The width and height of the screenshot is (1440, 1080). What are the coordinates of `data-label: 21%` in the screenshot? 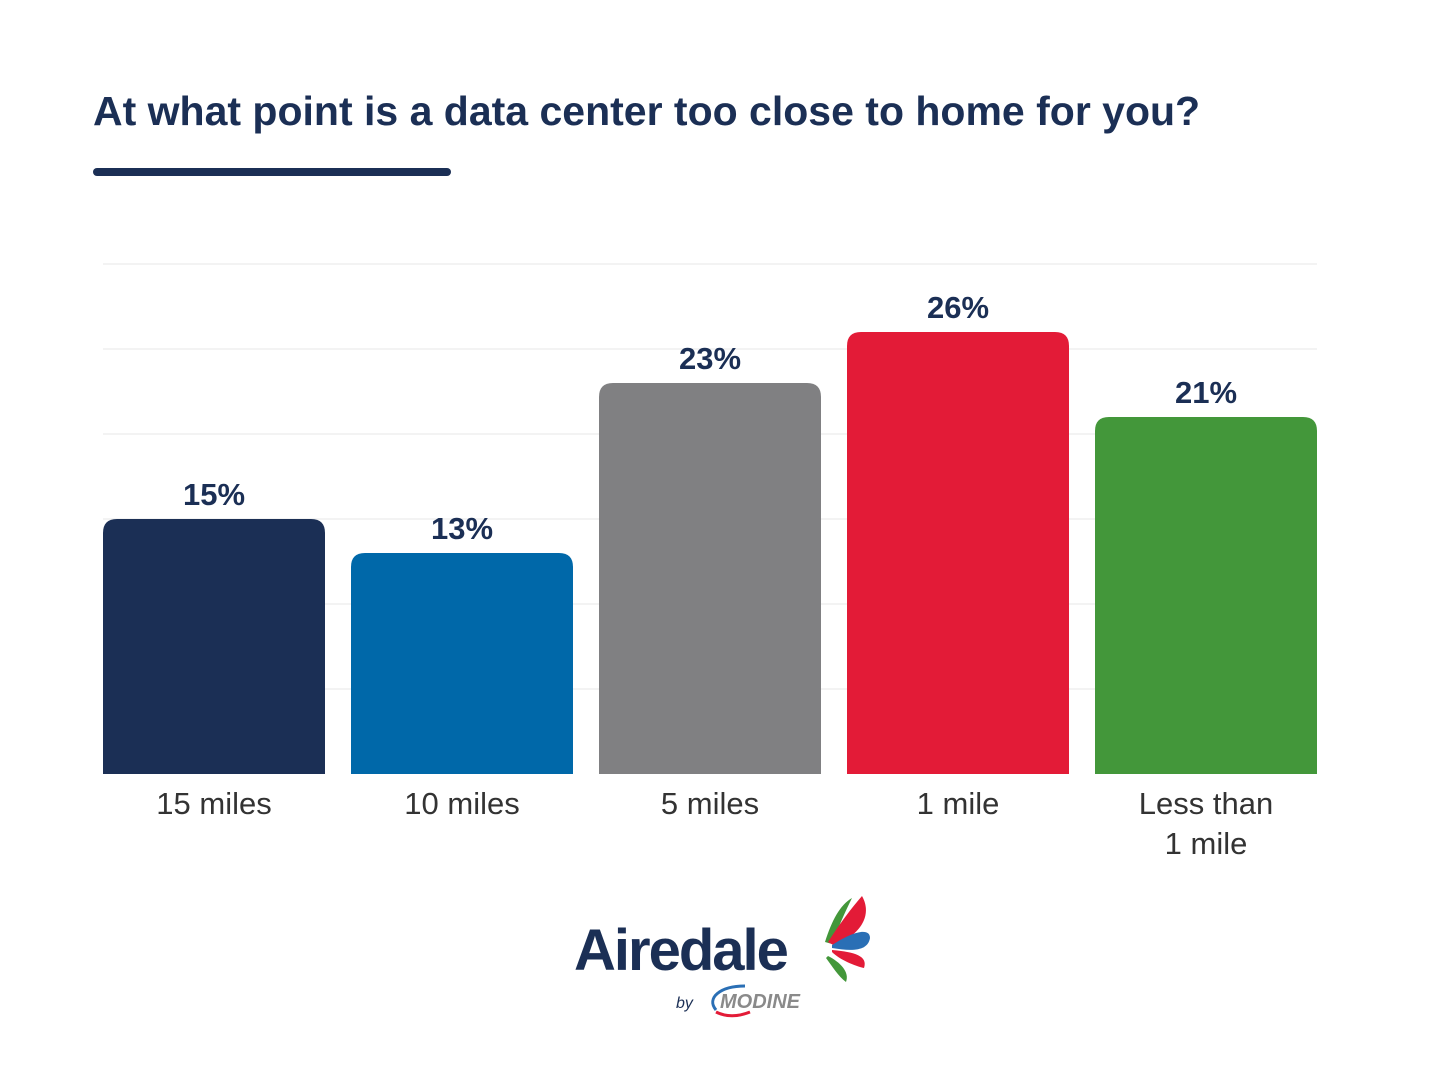 It's located at (1206, 392).